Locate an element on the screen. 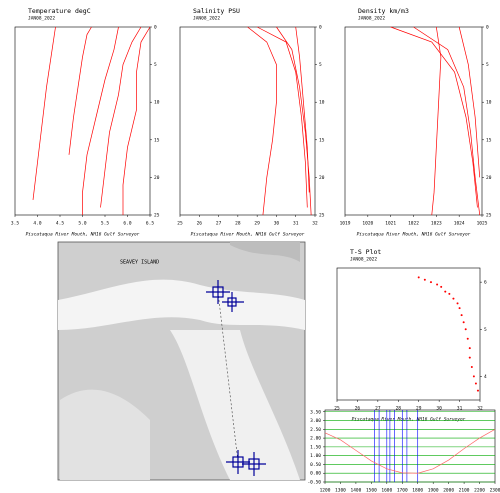 This screenshot has height=493, width=500. x-tick-label: 2200 is located at coordinates (479, 490).